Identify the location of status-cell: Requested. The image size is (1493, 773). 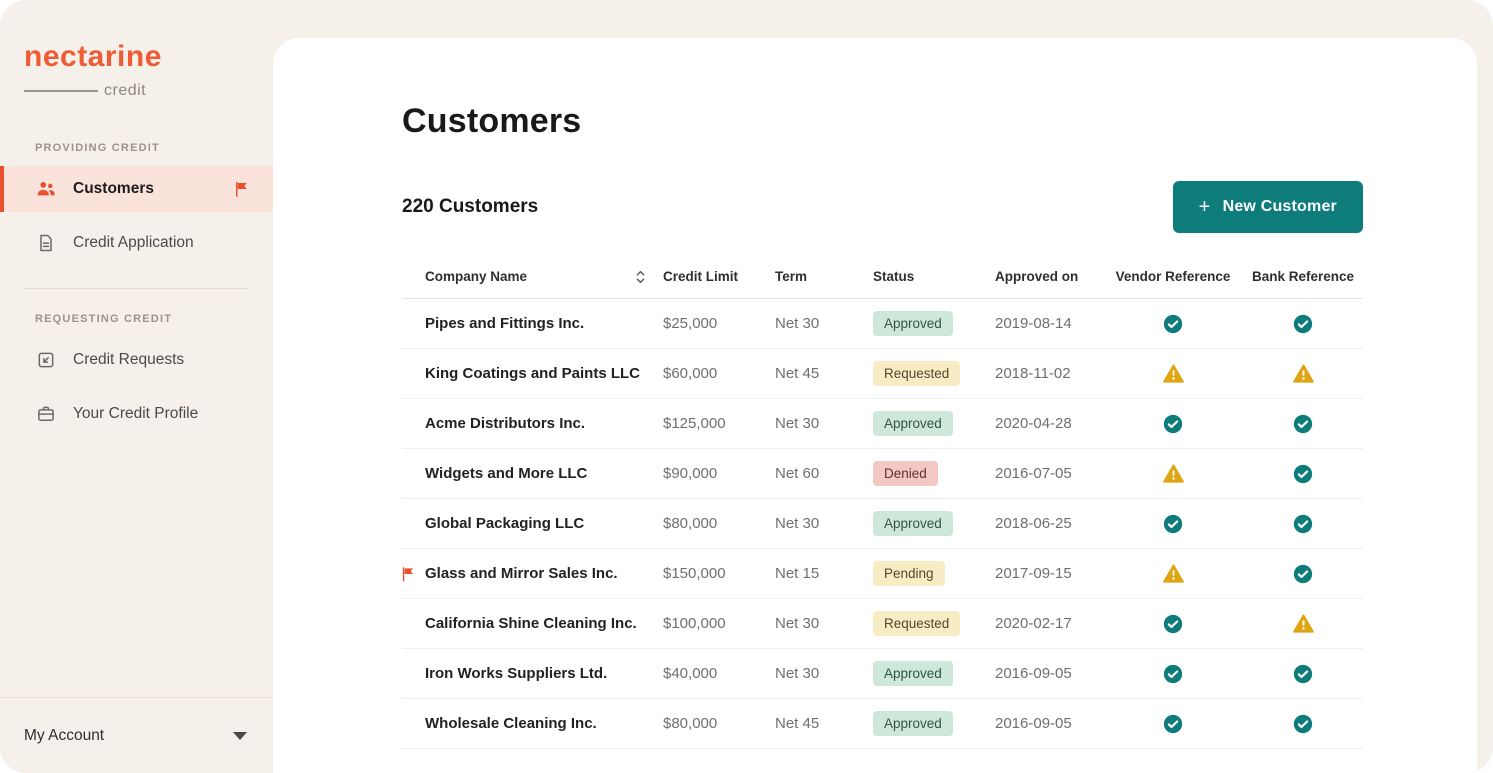
(921, 373).